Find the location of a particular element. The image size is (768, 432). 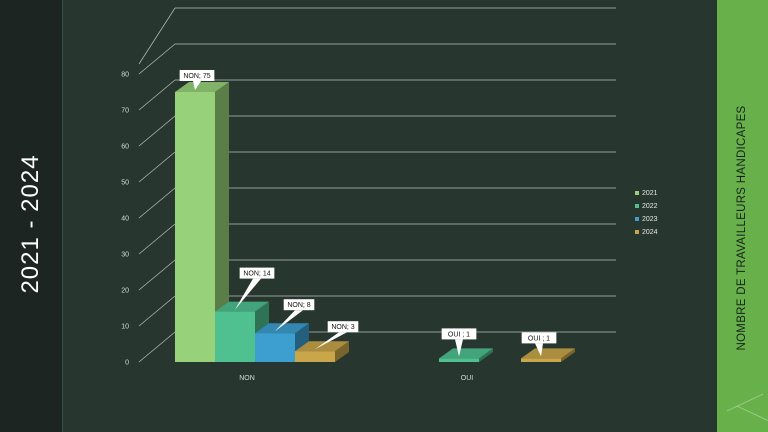

y-tick-label: 20 is located at coordinates (125, 291).